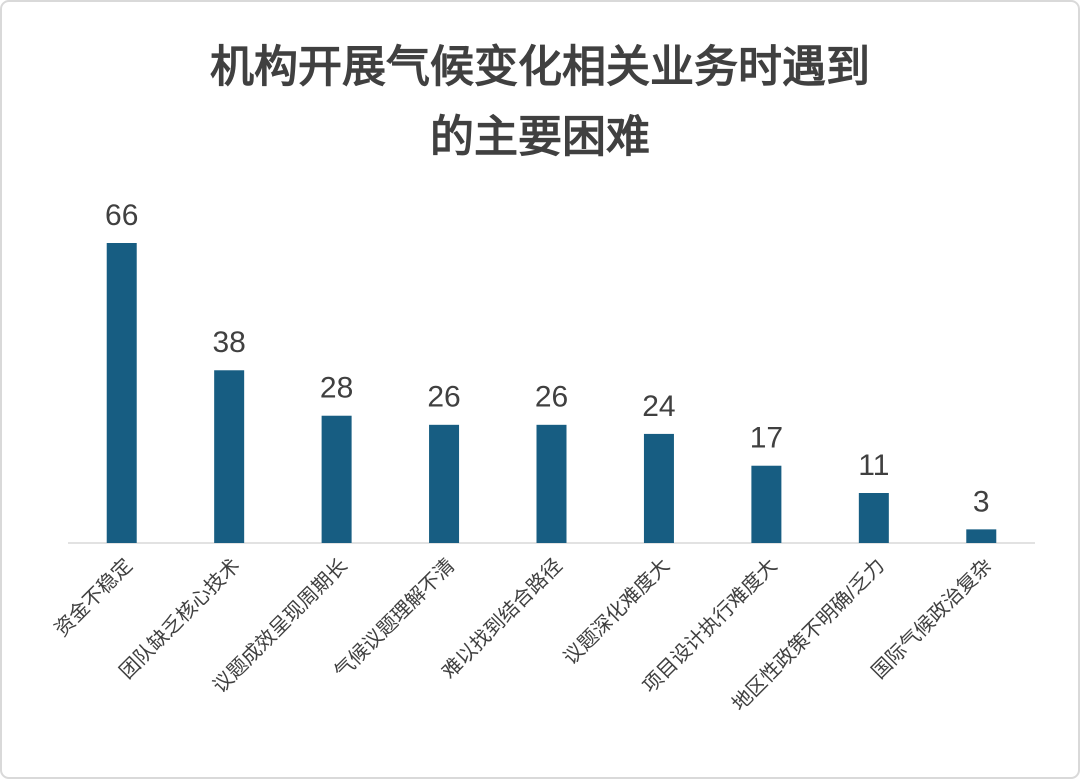 The image size is (1080, 779). What do you see at coordinates (228, 342) in the screenshot?
I see `data-label: 38` at bounding box center [228, 342].